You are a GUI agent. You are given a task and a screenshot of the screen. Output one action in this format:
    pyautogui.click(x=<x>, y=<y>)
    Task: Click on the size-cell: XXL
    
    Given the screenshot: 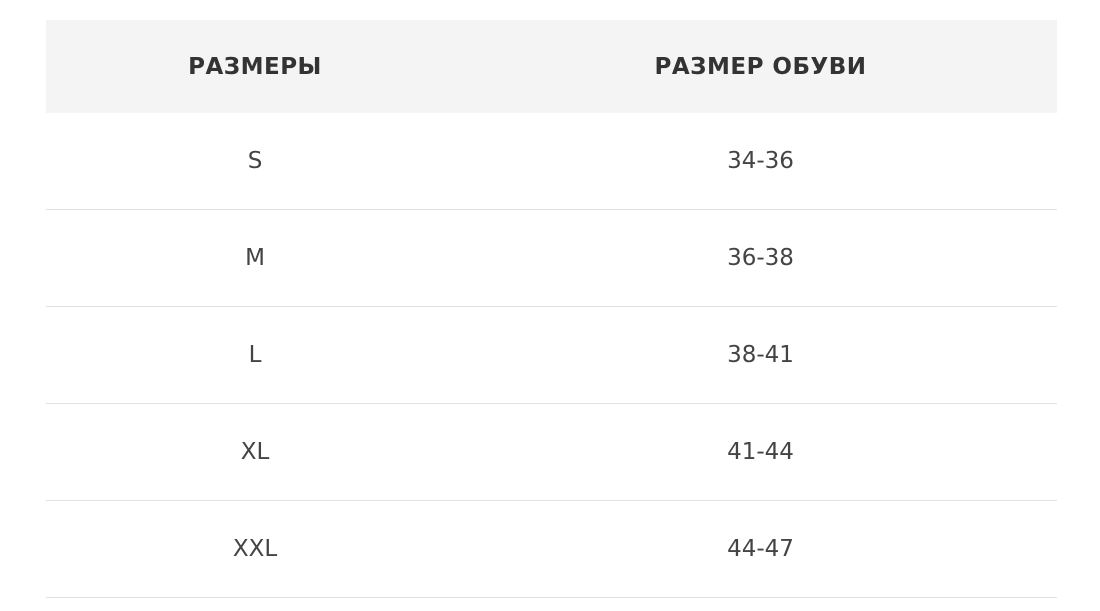 What is the action you would take?
    pyautogui.click(x=255, y=549)
    